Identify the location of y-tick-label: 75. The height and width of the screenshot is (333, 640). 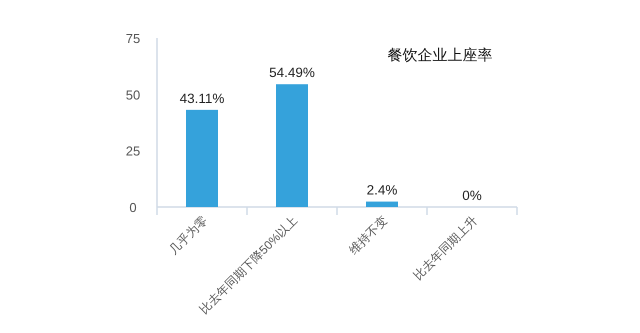
(133, 38).